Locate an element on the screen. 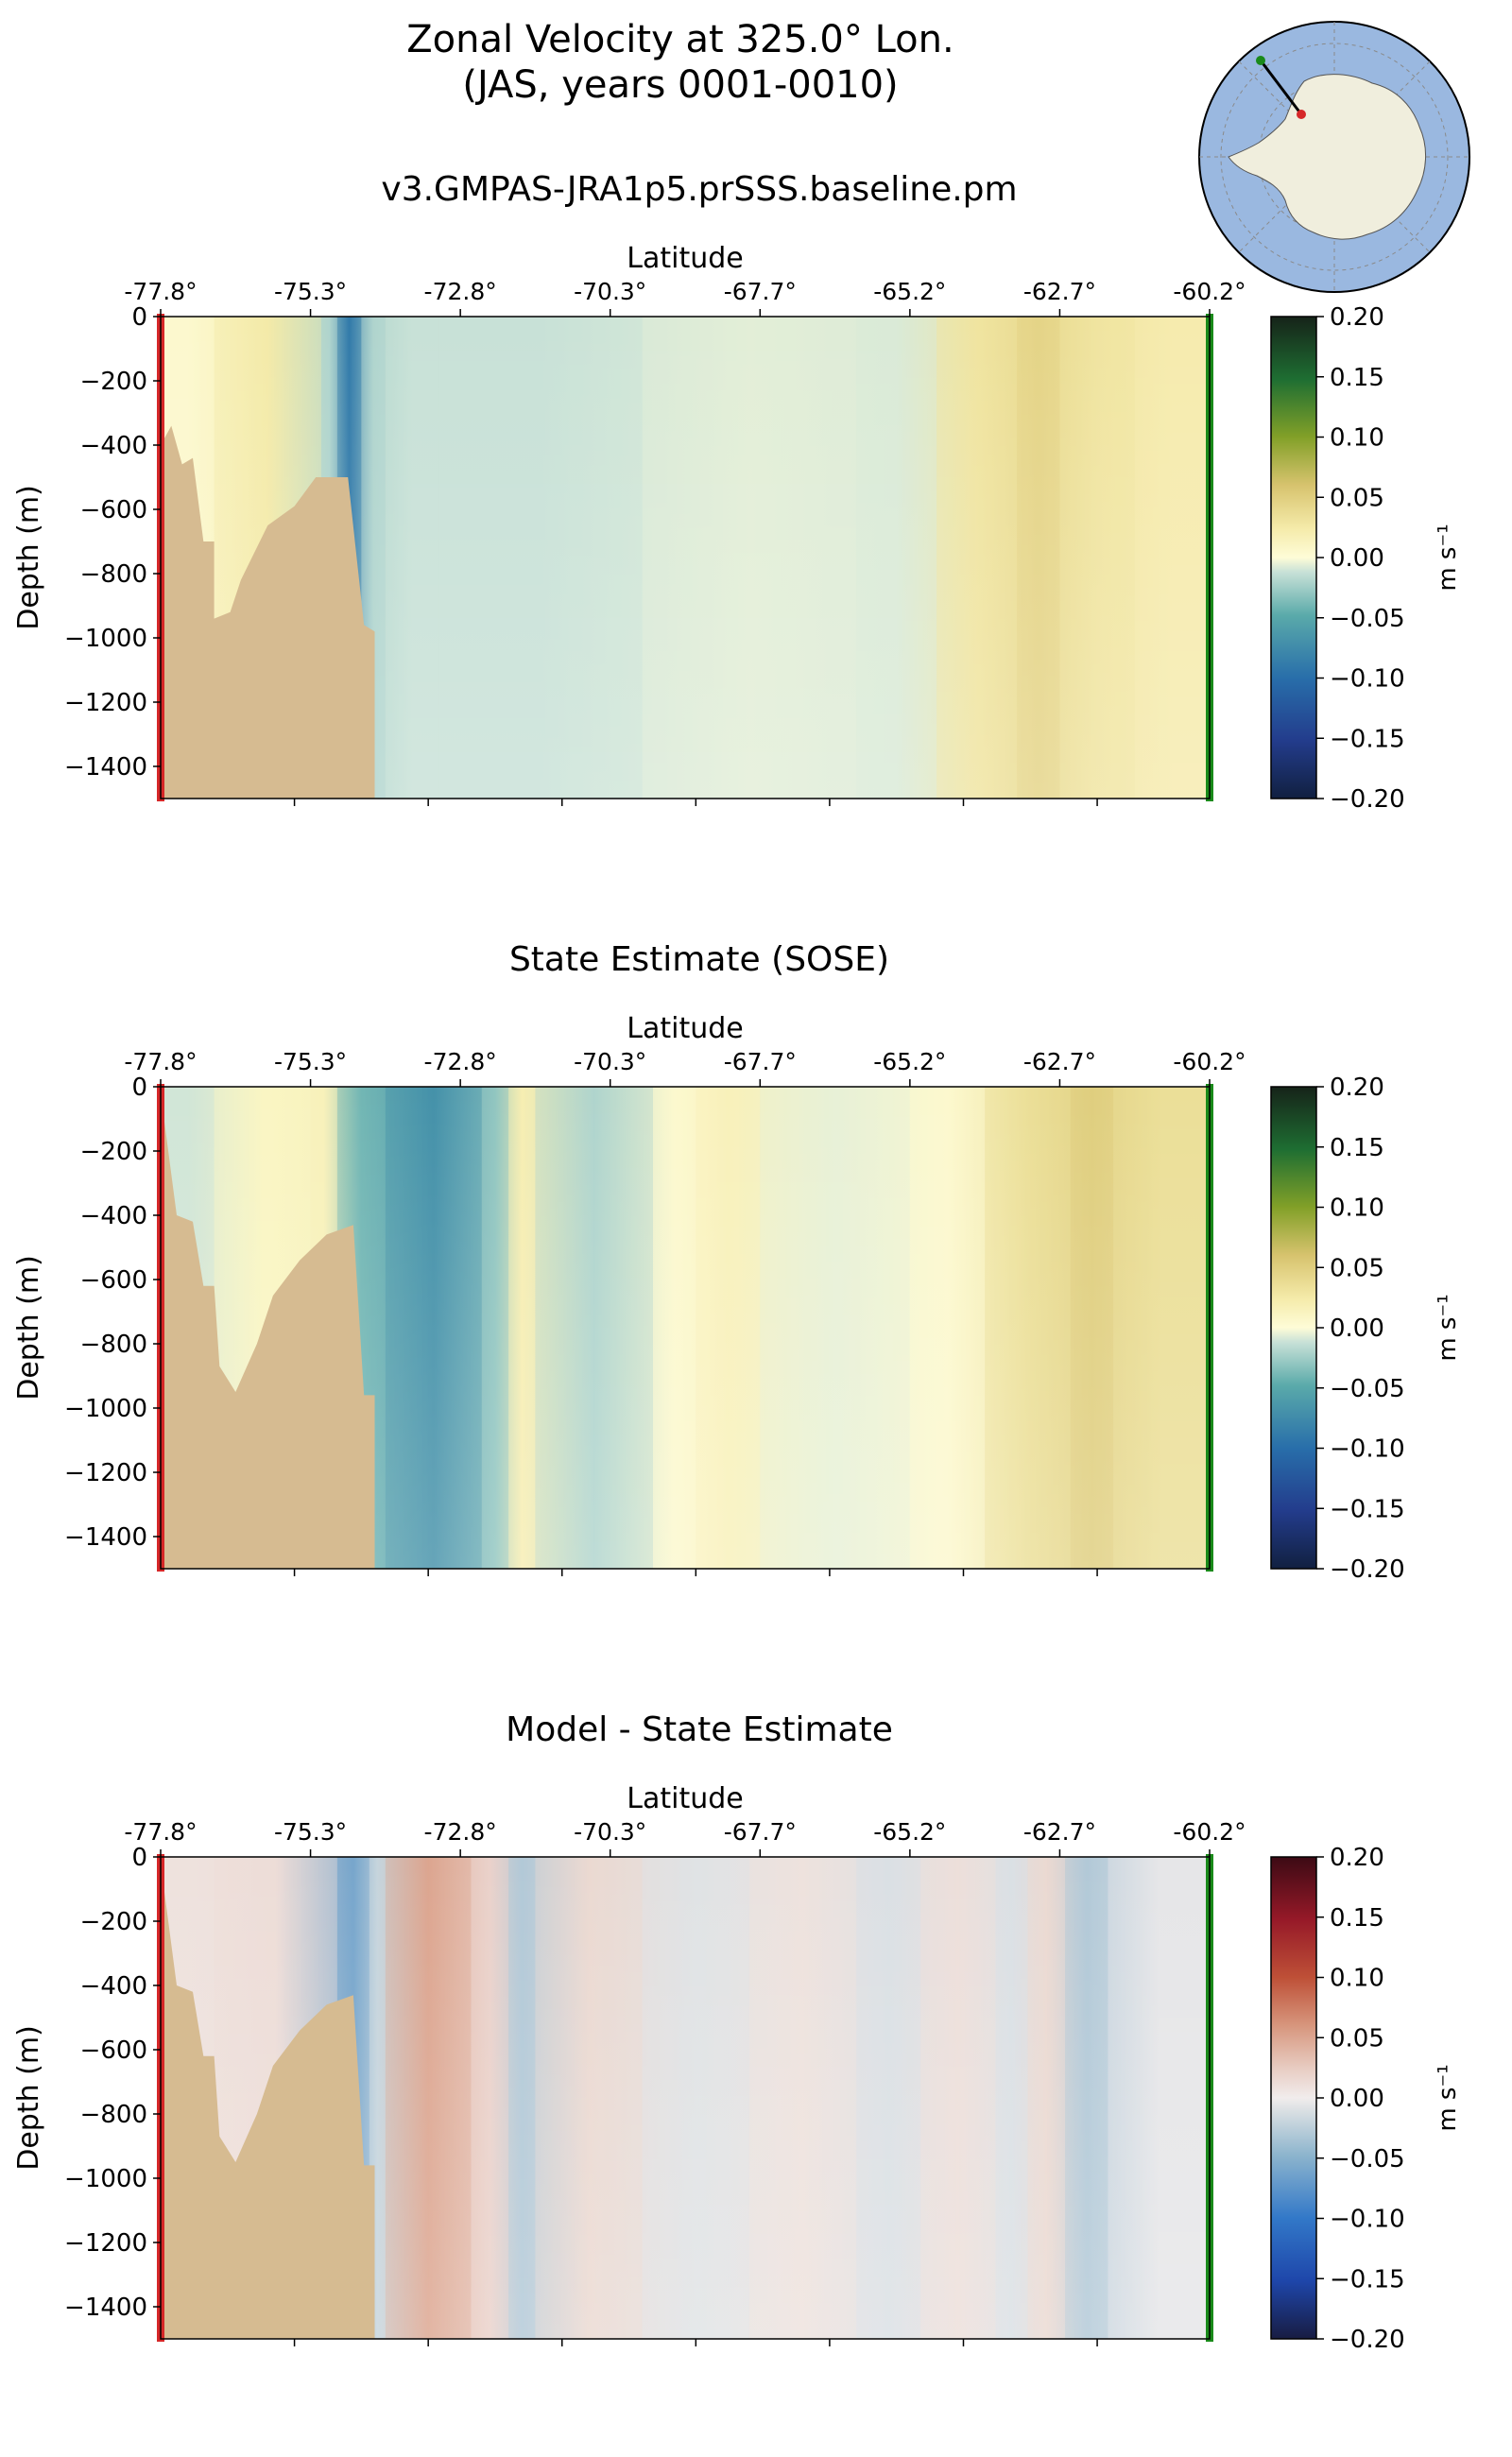  antarctica-locator-map-icon is located at coordinates (1334, 157).